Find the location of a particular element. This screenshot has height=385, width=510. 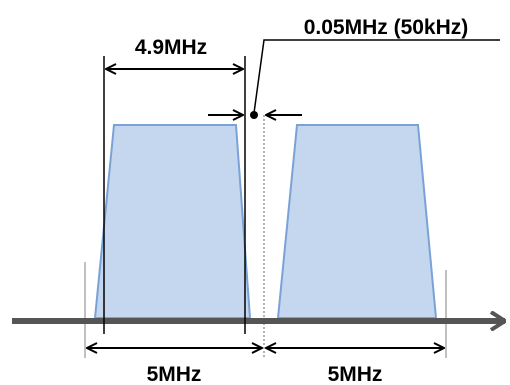

guard-band-label: 0.05MHz (50kHz) is located at coordinates (386, 27).